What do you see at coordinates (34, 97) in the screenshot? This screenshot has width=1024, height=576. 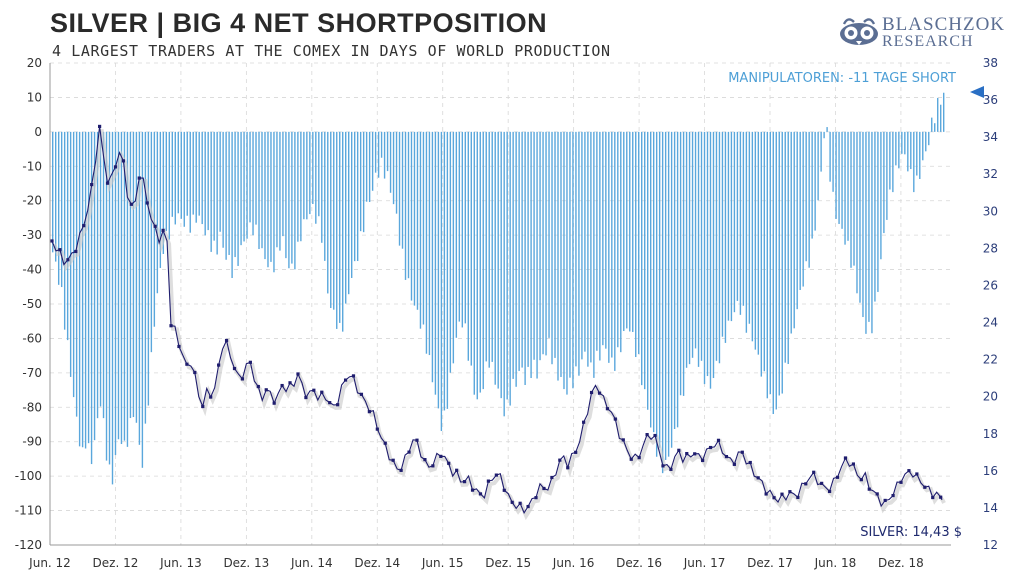 I see `y-left-tick-label: 10` at bounding box center [34, 97].